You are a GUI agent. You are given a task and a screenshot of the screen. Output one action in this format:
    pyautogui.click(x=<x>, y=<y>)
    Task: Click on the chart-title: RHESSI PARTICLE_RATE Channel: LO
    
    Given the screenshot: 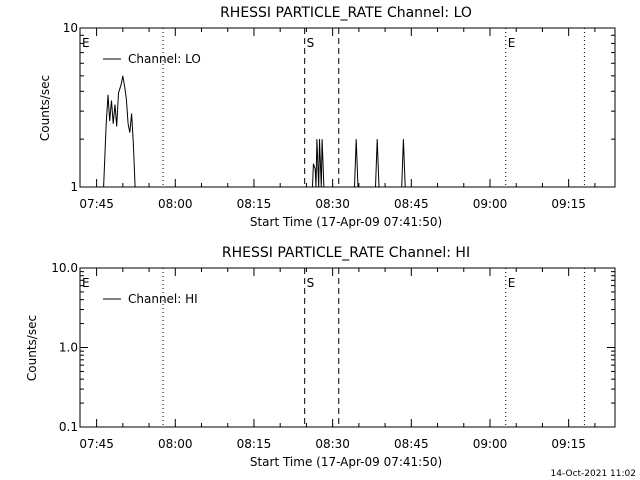 What is the action you would take?
    pyautogui.click(x=346, y=13)
    